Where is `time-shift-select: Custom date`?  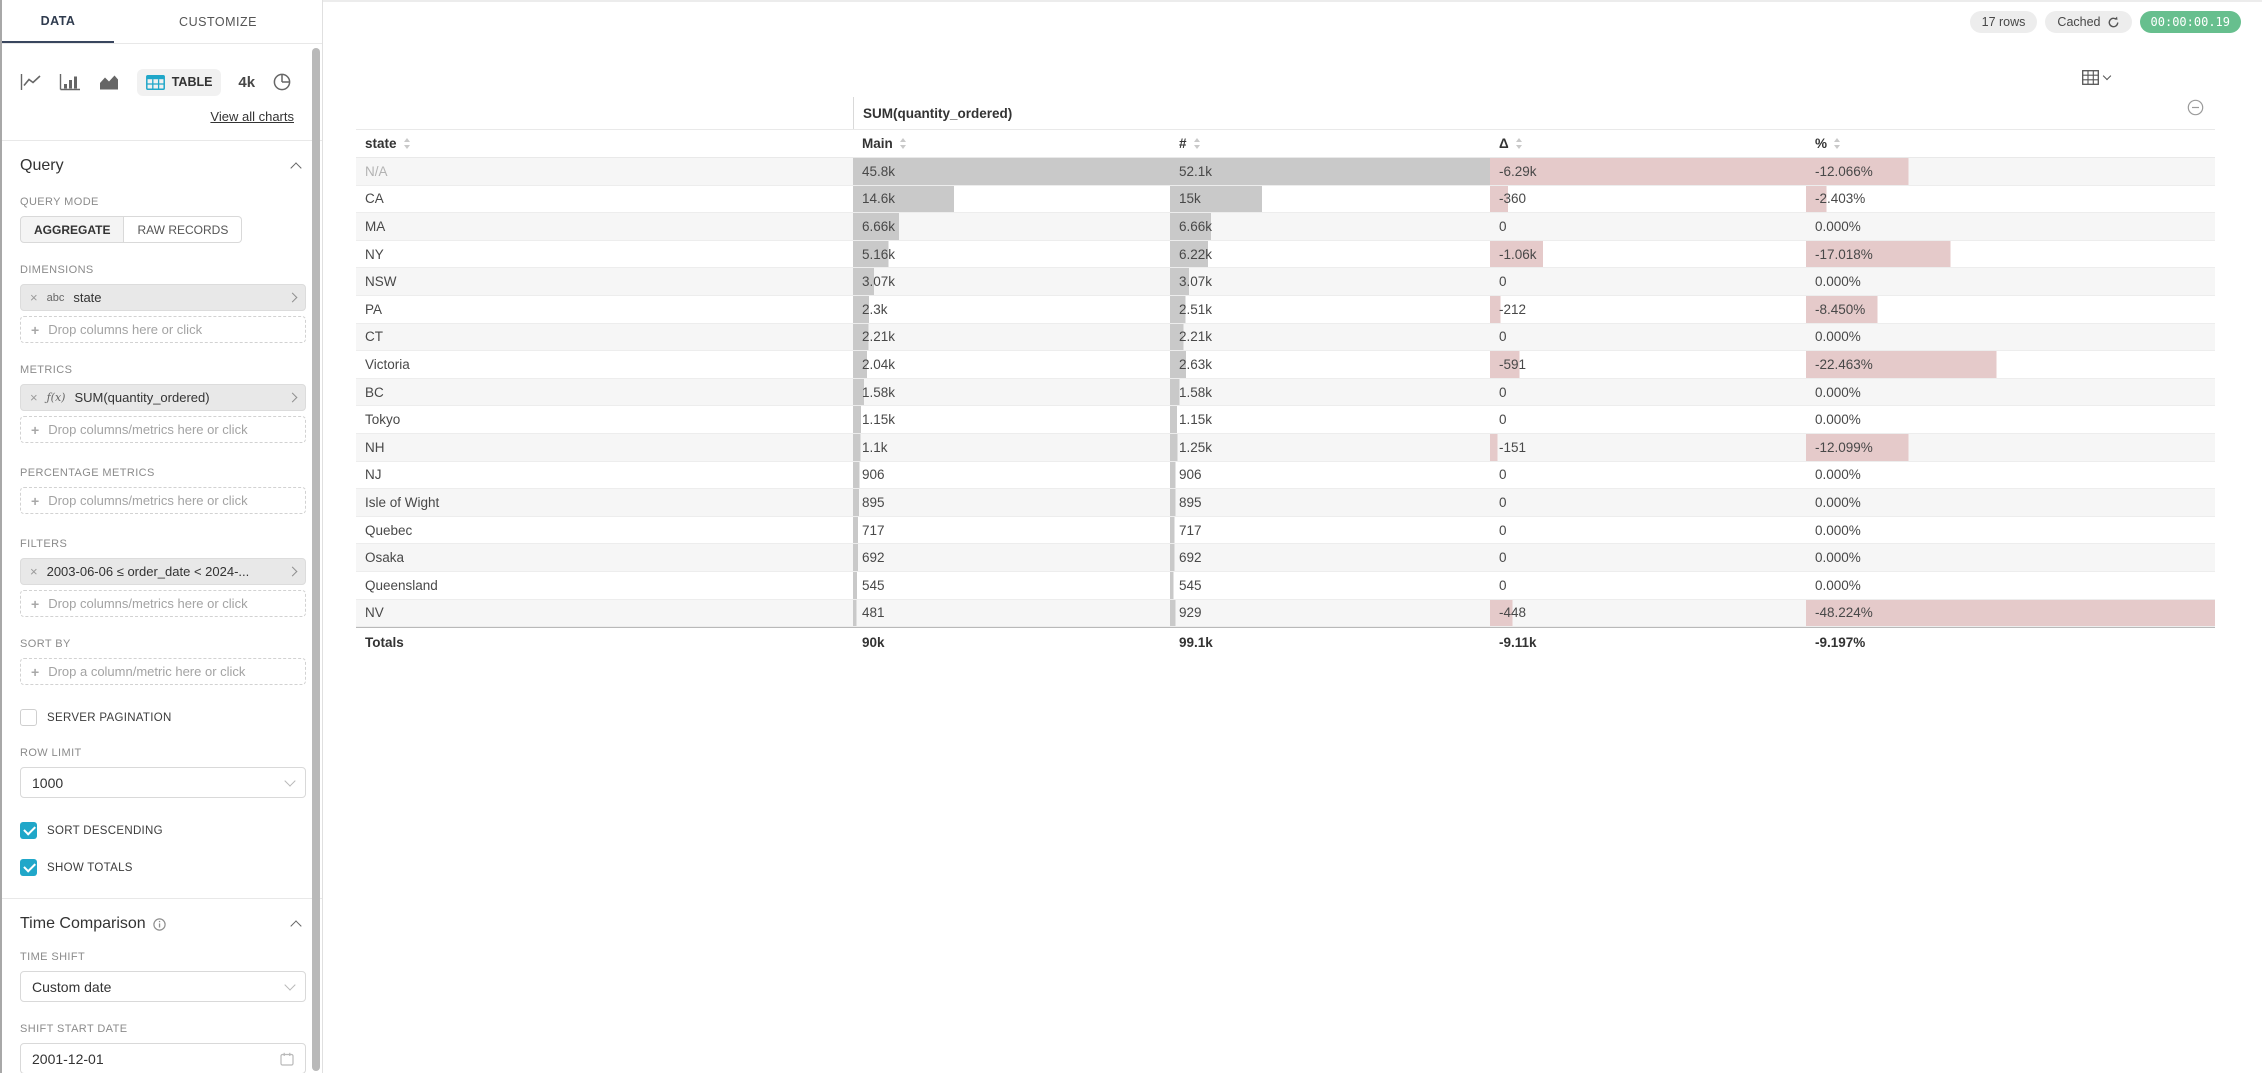 time-shift-select: Custom date is located at coordinates (163, 986).